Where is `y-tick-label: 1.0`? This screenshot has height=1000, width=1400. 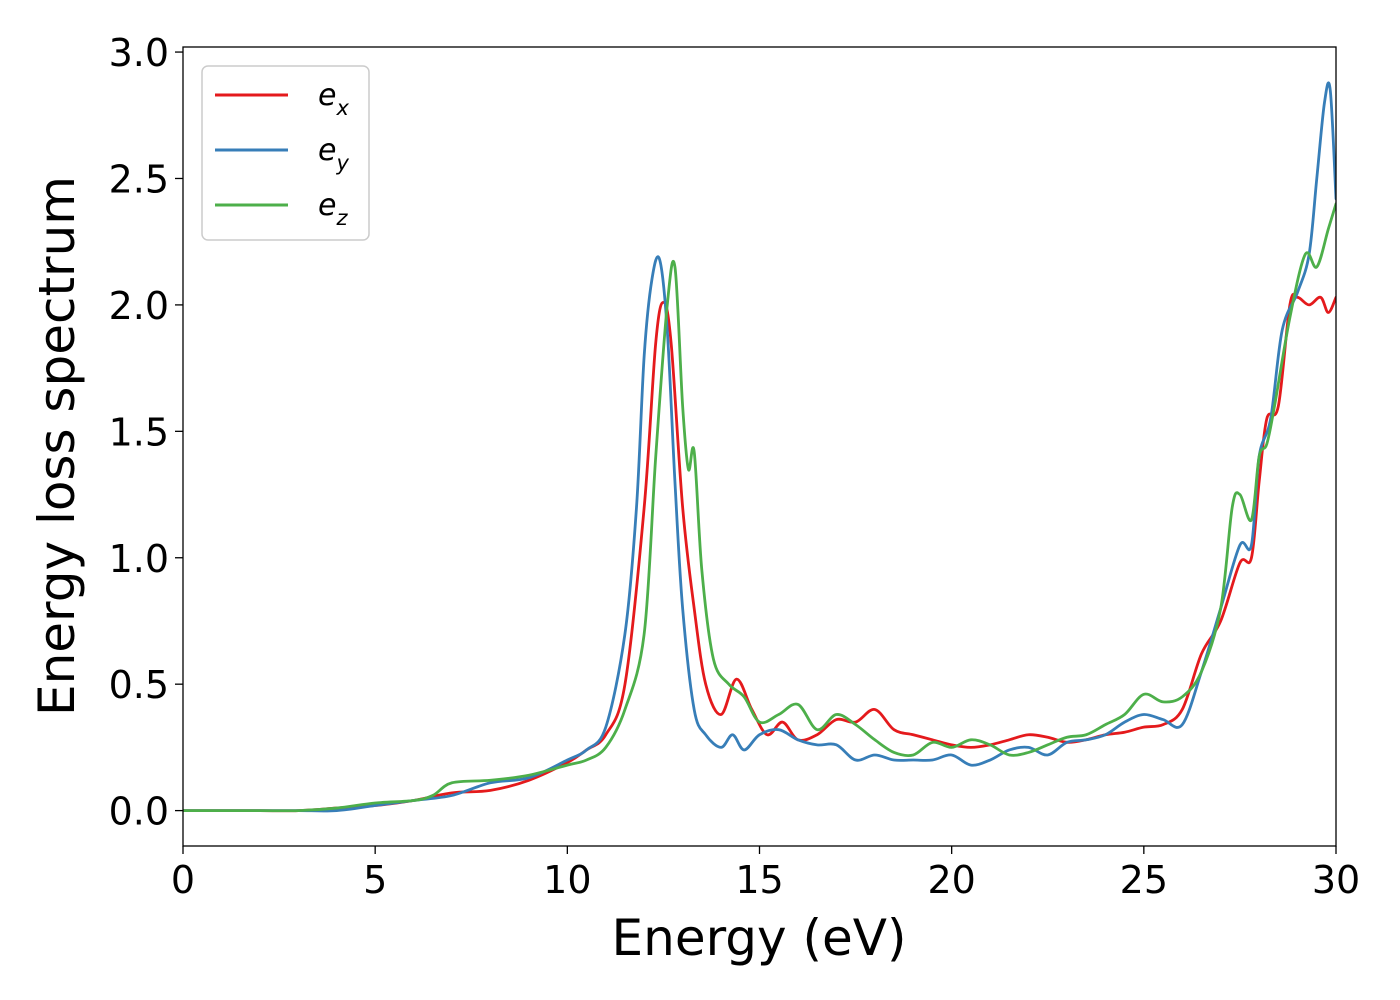 y-tick-label: 1.0 is located at coordinates (139, 559).